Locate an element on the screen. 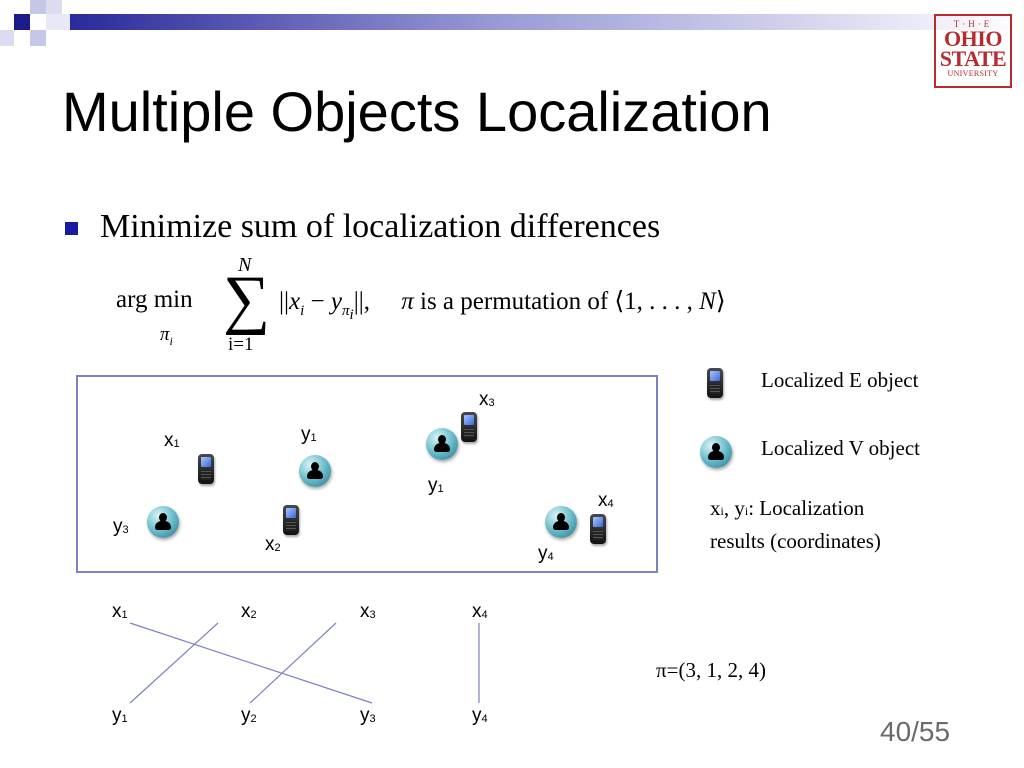  match-bottom-y1: y1 is located at coordinates (120, 715).